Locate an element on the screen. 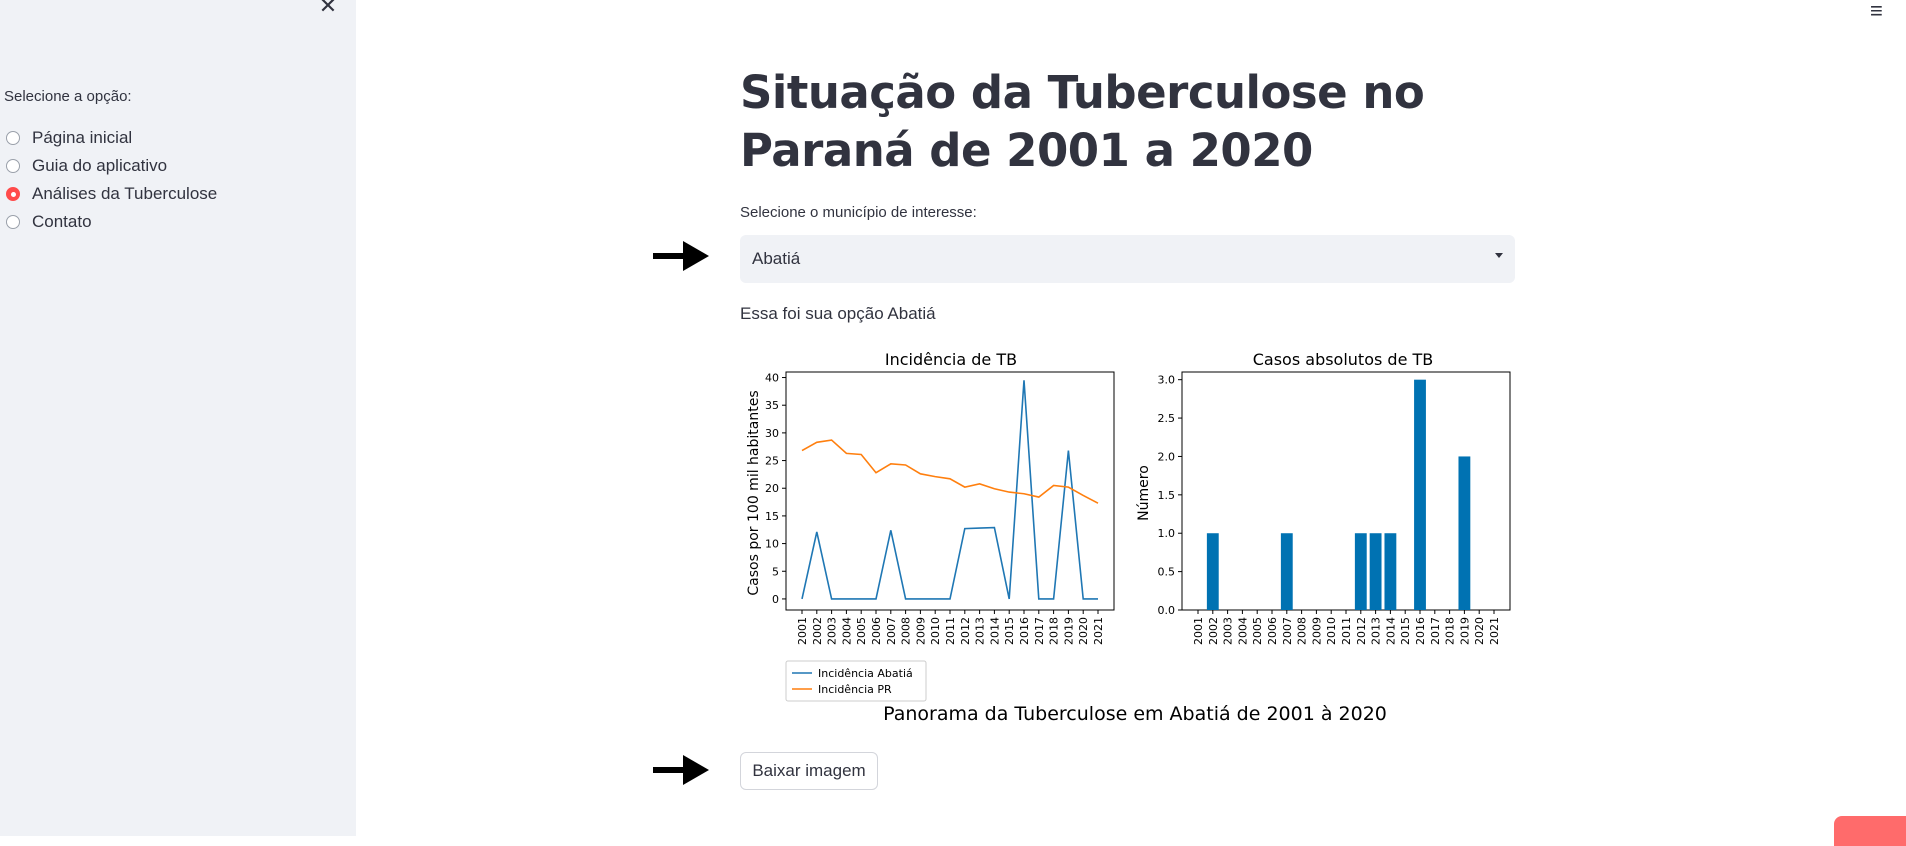 This screenshot has width=1906, height=846. radio-button-checked-icon is located at coordinates (13, 194).